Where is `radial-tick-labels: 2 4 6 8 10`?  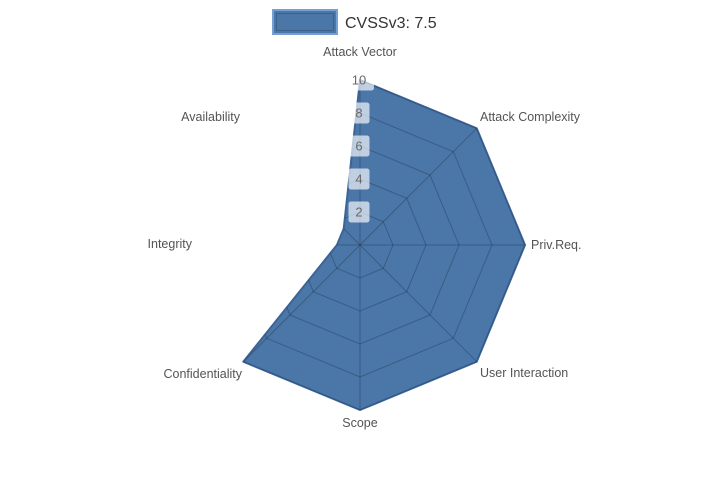 radial-tick-labels: 2 4 6 8 10 is located at coordinates (359, 146).